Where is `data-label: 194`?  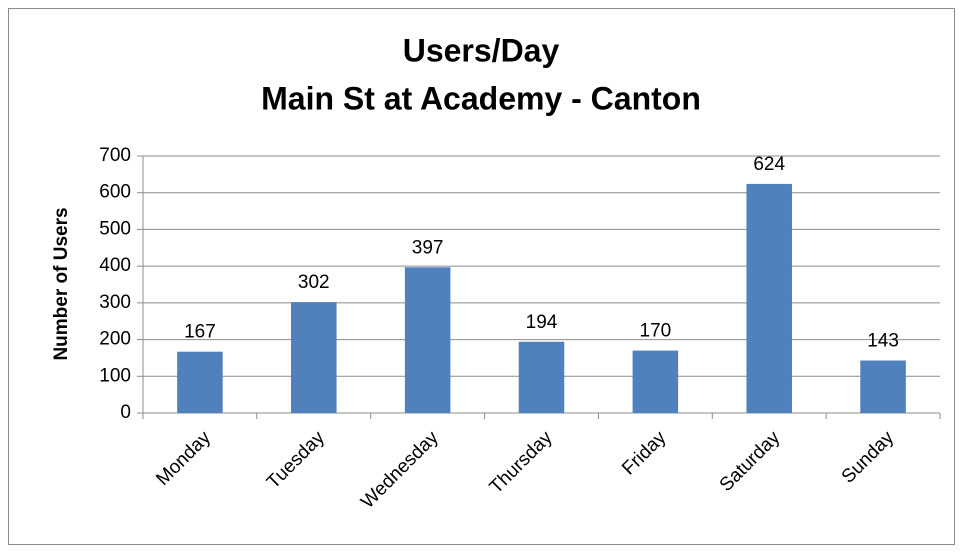 data-label: 194 is located at coordinates (542, 322).